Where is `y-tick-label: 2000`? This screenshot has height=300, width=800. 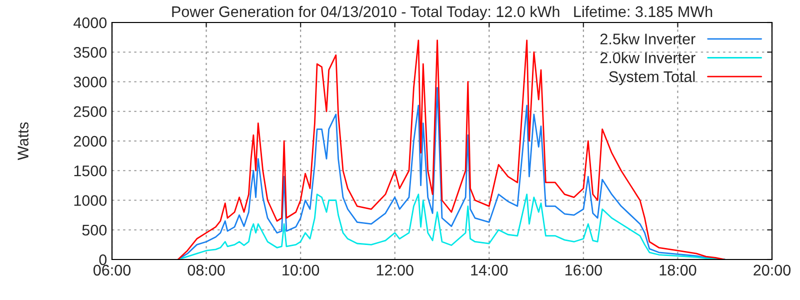 y-tick-label: 2000 is located at coordinates (90, 141).